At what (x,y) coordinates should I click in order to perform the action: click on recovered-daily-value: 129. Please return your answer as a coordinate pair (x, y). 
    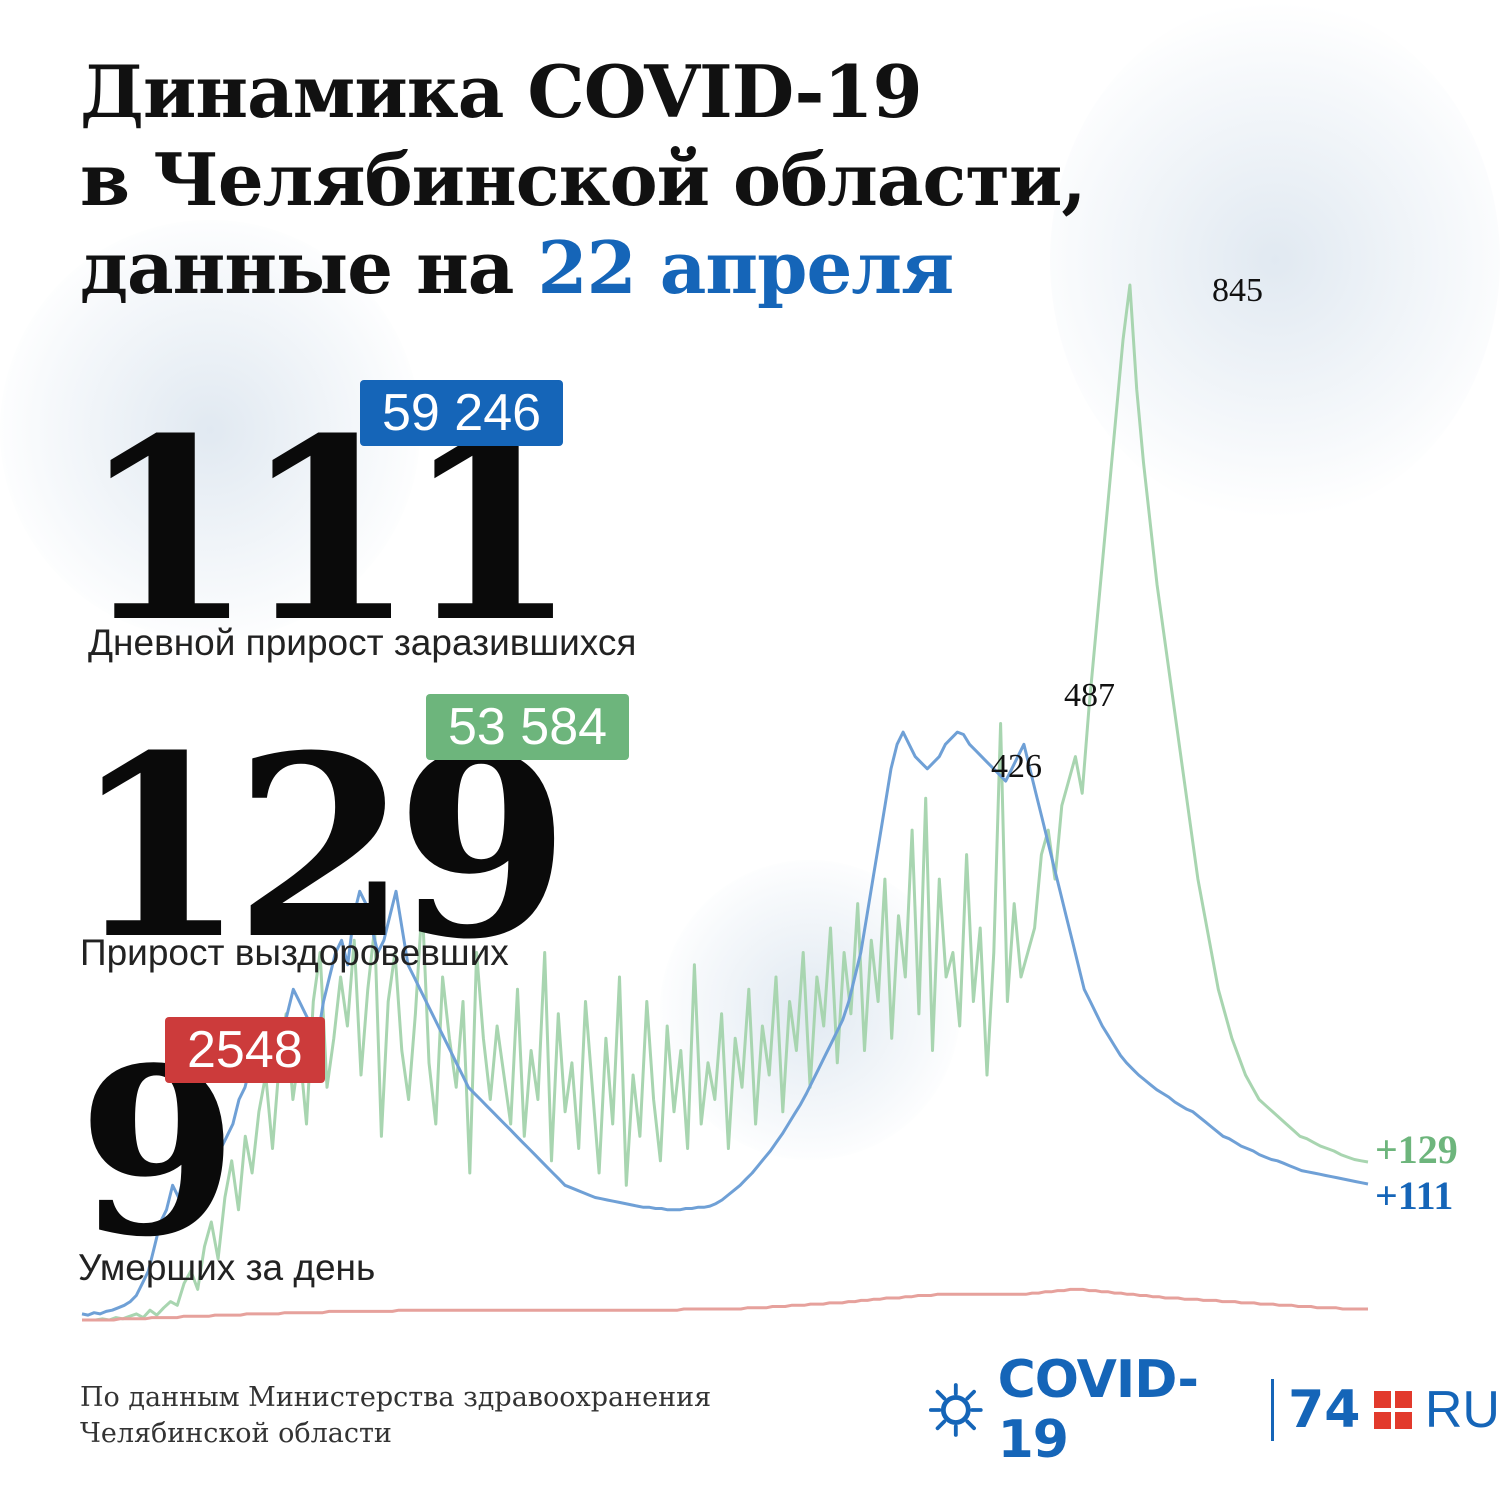
    Looking at the image, I should click on (321, 847).